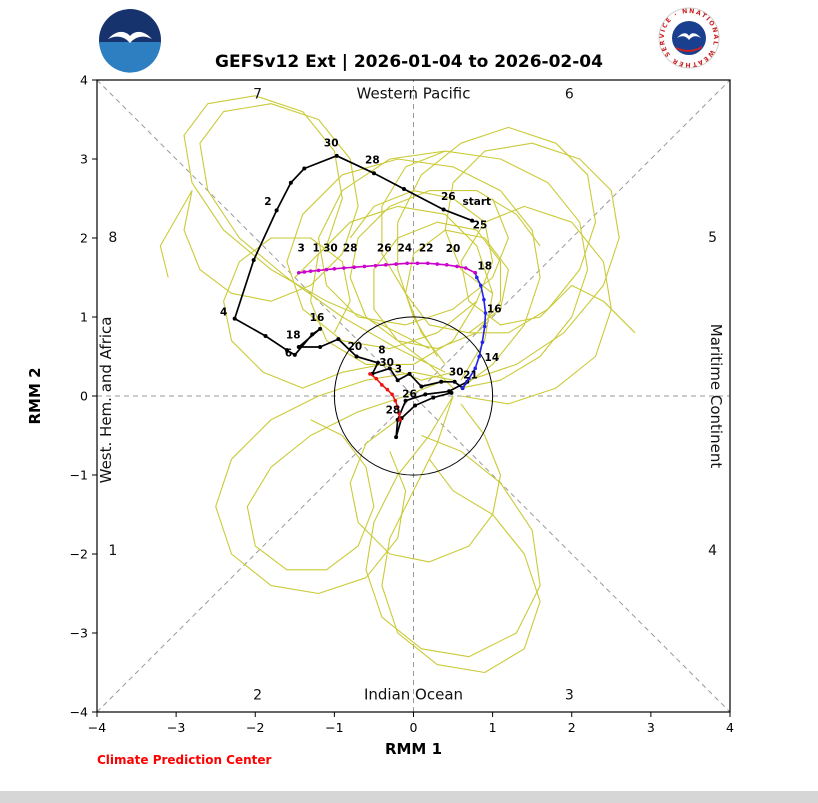  I want to click on nws-logo-gull-icon, so click(689, 36).